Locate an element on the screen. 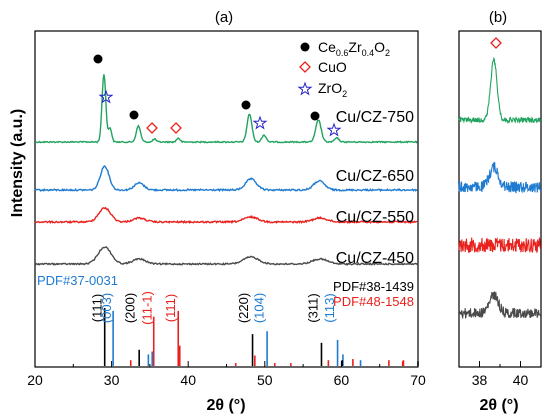  hkl-label: (113) is located at coordinates (329, 307).